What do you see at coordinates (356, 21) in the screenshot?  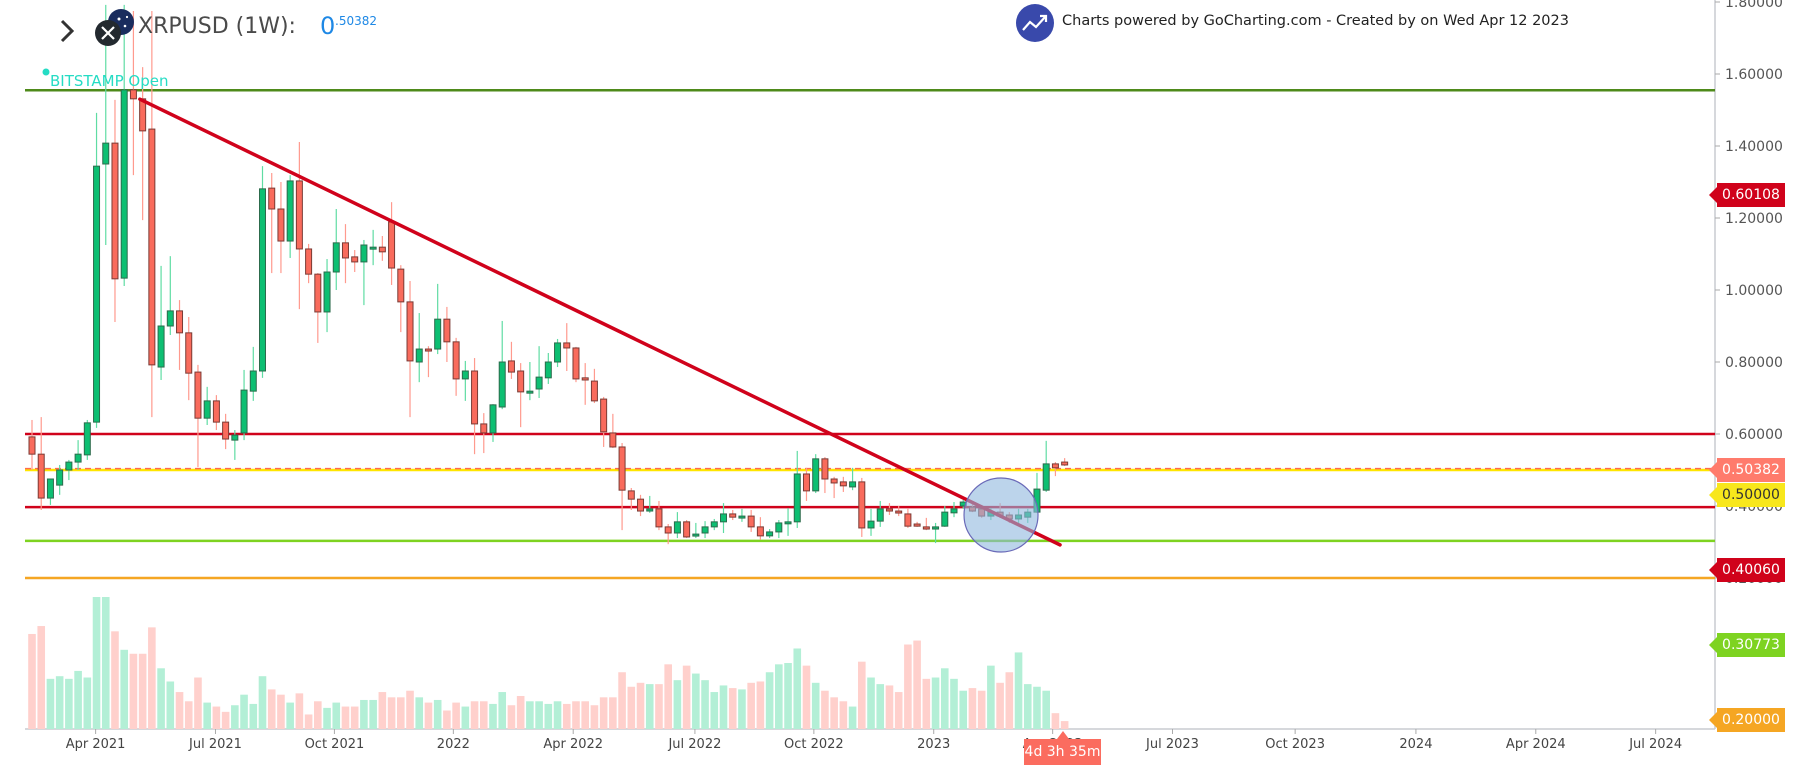 I see `last-price-fraction: .50382` at bounding box center [356, 21].